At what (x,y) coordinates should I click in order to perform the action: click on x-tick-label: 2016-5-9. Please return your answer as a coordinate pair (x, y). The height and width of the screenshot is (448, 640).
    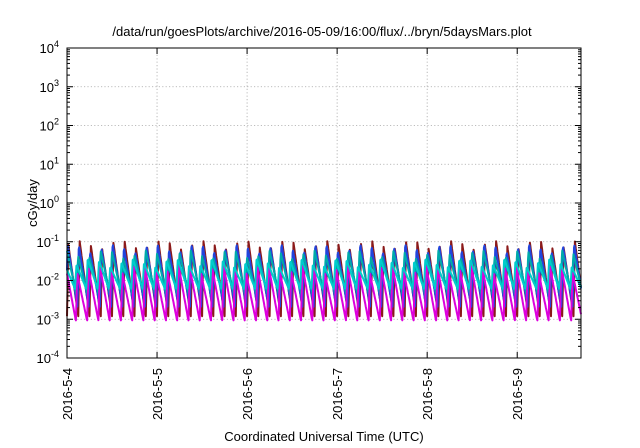
    Looking at the image, I should click on (517, 394).